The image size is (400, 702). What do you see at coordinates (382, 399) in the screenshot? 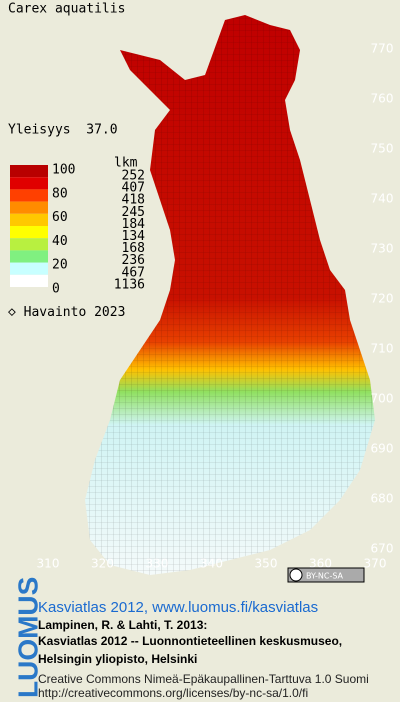
I see `y-coordinate-label: 700` at bounding box center [382, 399].